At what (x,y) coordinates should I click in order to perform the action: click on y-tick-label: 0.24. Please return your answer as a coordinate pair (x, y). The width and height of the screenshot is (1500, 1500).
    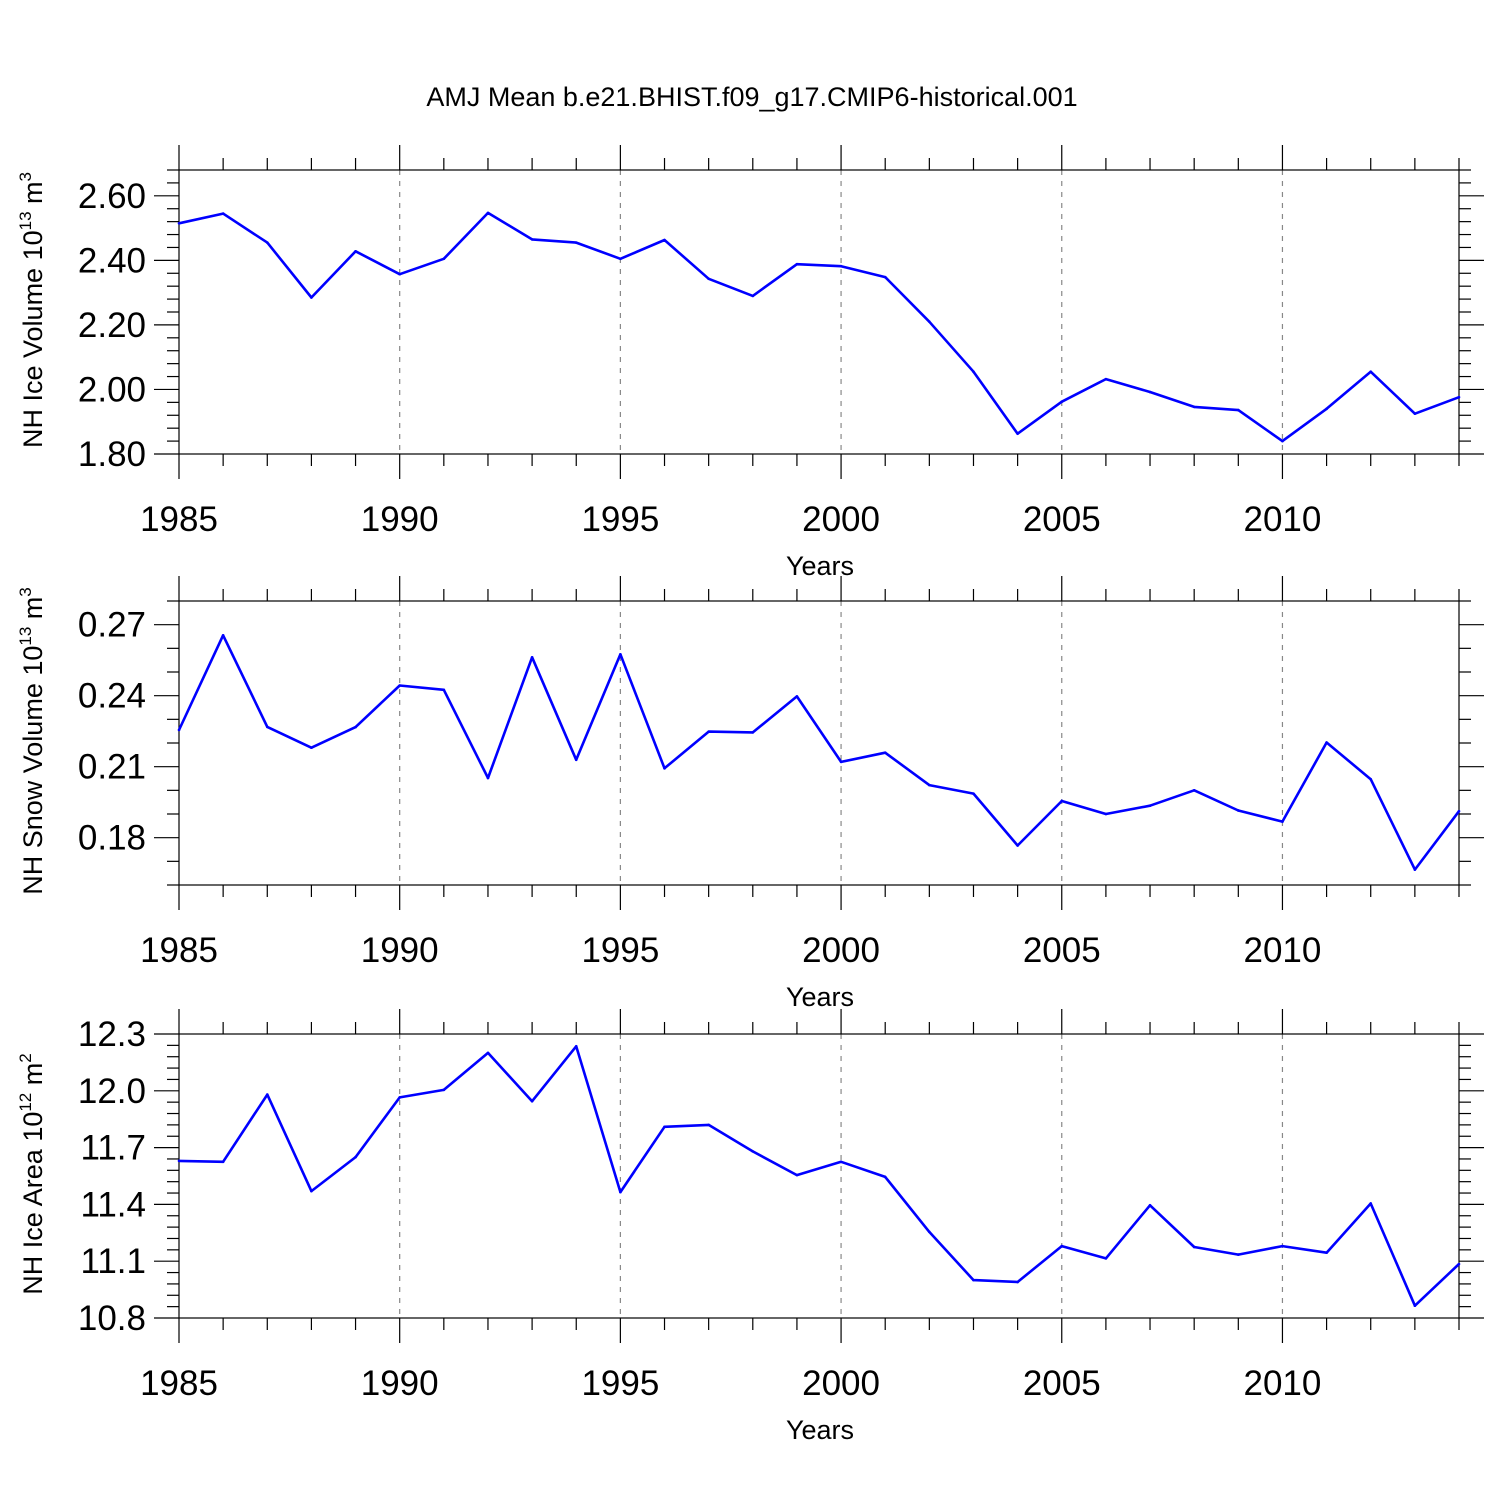
    Looking at the image, I should click on (112, 696).